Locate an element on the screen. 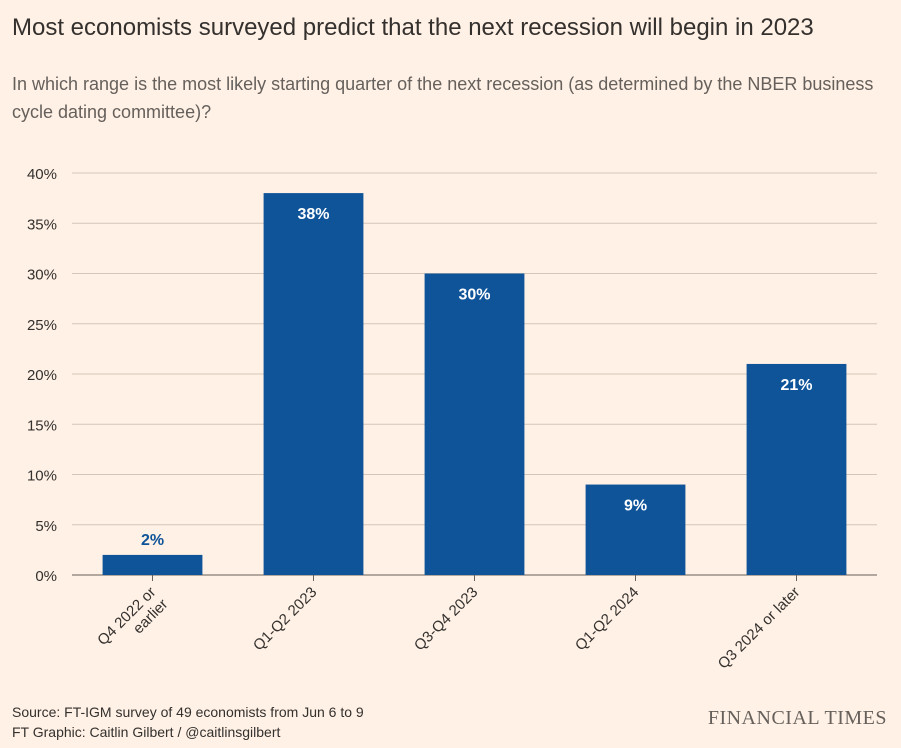  x-tick-label: Q3-Q4 2023 is located at coordinates (446, 619).